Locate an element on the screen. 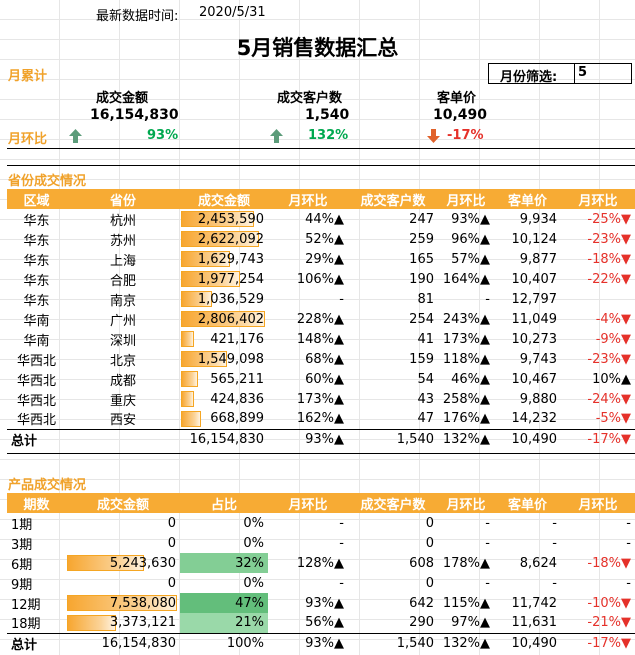 The image size is (635, 655). amount-ring-cell: 228%▲ is located at coordinates (320, 319).